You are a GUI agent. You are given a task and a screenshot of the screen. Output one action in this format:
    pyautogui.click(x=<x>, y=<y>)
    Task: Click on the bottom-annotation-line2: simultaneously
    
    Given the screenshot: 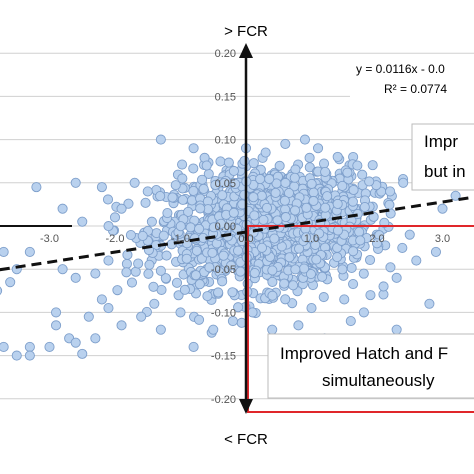 What is the action you would take?
    pyautogui.click(x=378, y=380)
    